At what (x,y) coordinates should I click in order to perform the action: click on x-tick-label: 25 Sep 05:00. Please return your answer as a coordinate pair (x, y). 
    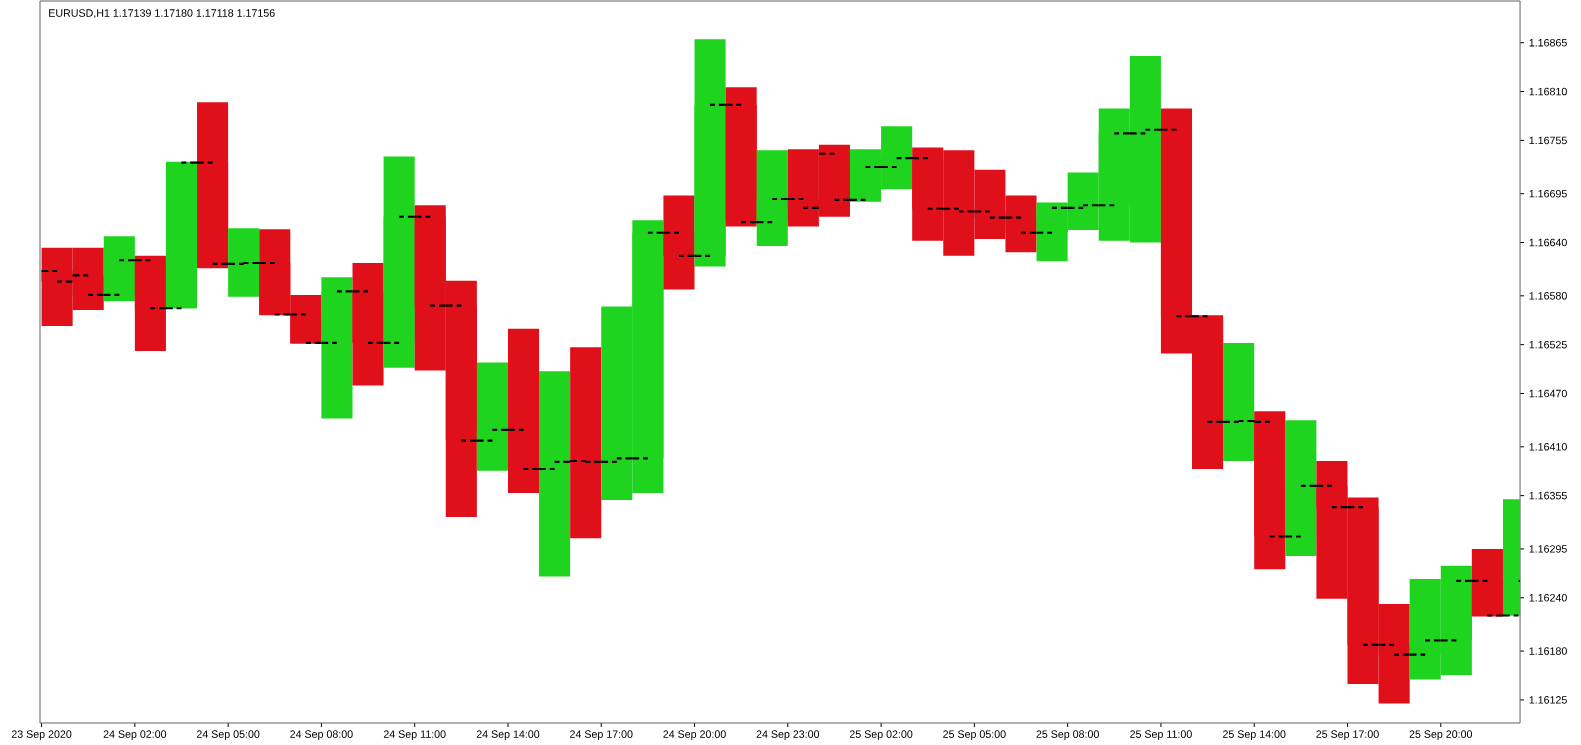
    Looking at the image, I should click on (974, 735).